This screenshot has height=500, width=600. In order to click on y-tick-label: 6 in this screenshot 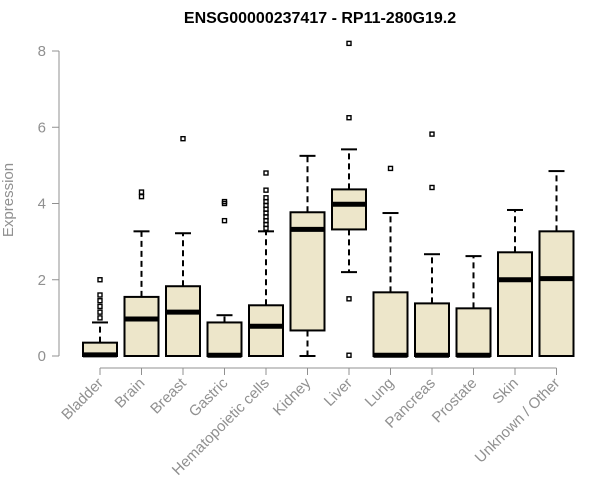, I will do `click(42, 127)`.